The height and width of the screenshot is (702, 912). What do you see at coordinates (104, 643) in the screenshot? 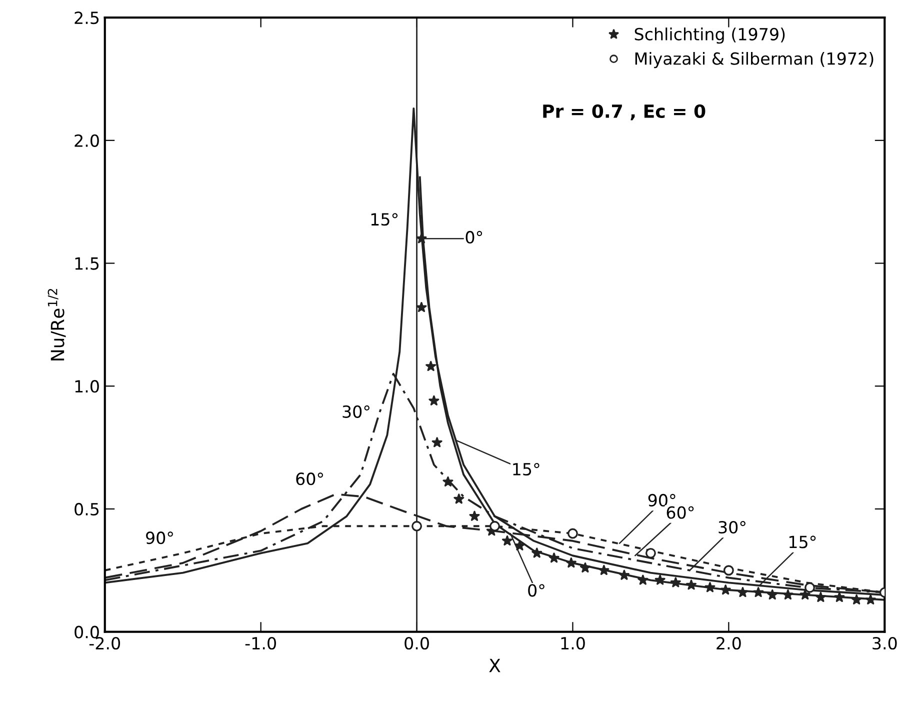
I see `x-tick-label: -2.0` at bounding box center [104, 643].